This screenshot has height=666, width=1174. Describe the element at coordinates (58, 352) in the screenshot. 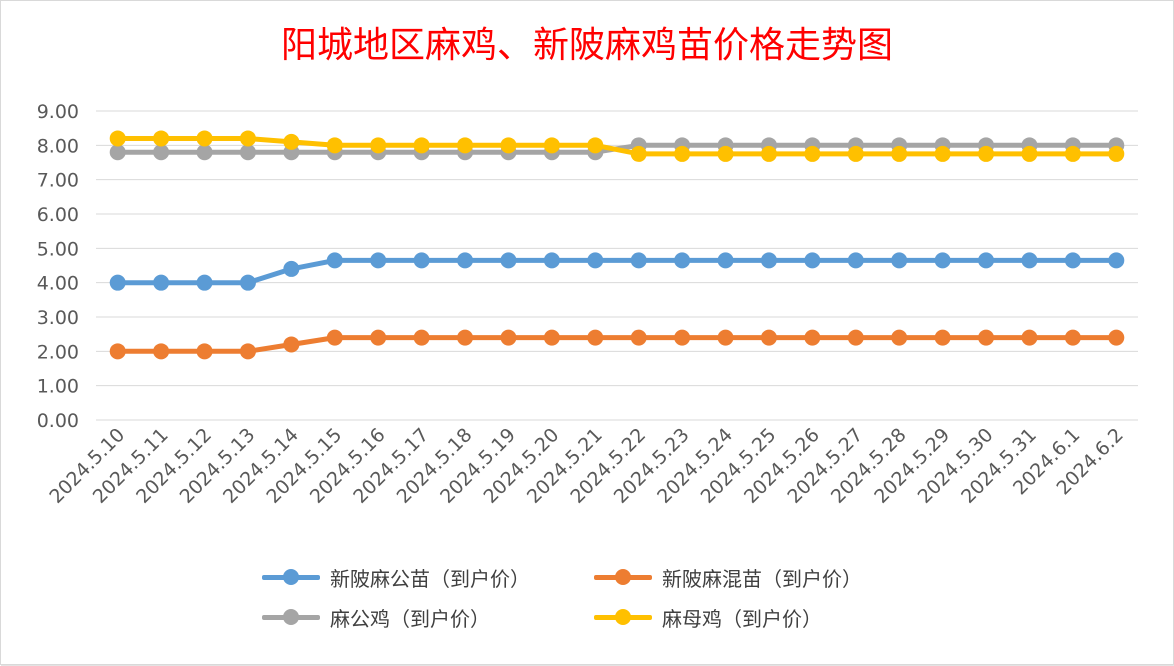

I see `y-tick-label: 2.00` at that location.